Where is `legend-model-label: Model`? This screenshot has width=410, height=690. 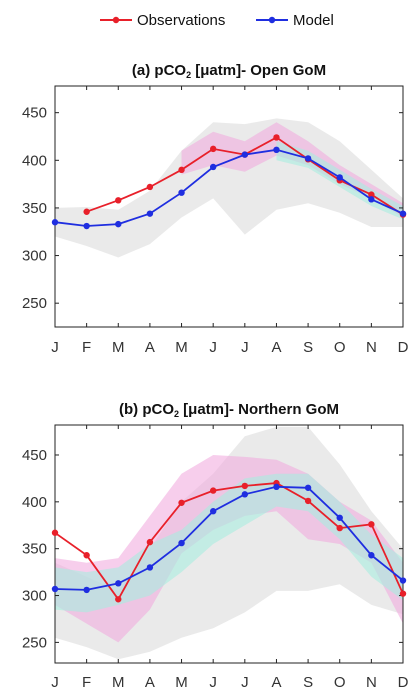
legend-model-label: Model is located at coordinates (313, 20).